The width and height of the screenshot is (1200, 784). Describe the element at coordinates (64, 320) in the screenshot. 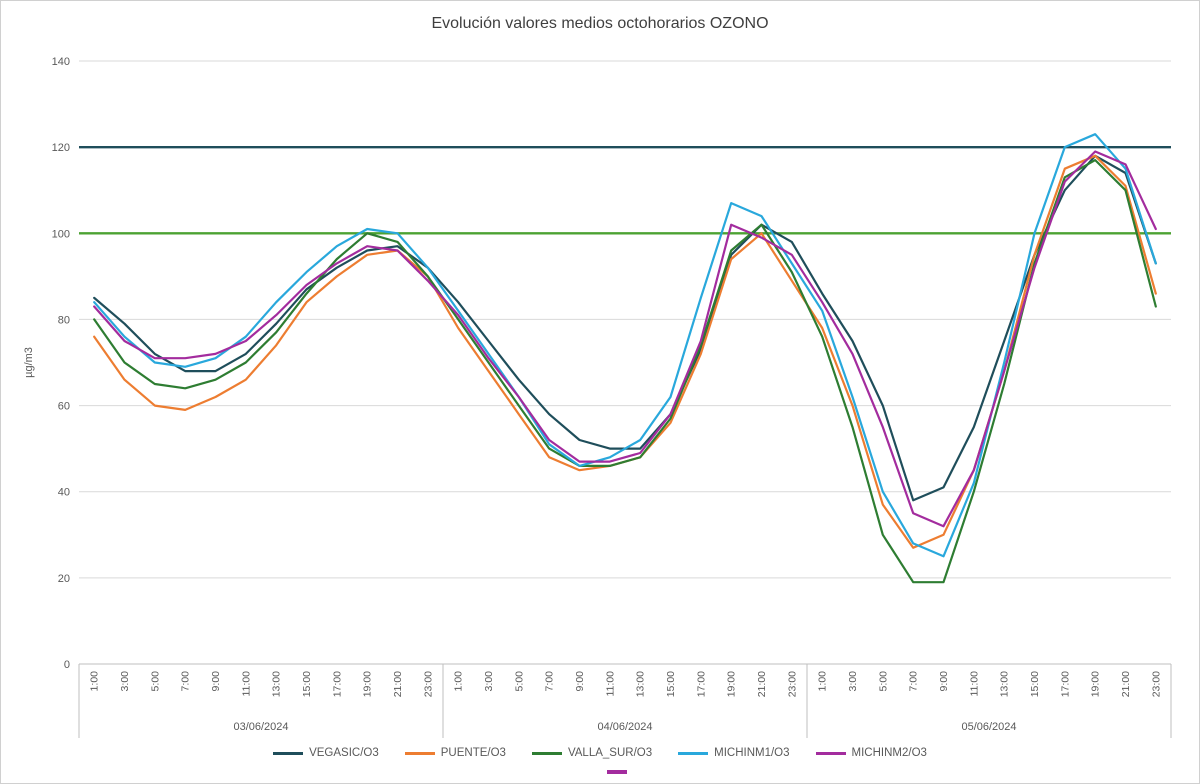

I see `y-tick-label: 80` at that location.